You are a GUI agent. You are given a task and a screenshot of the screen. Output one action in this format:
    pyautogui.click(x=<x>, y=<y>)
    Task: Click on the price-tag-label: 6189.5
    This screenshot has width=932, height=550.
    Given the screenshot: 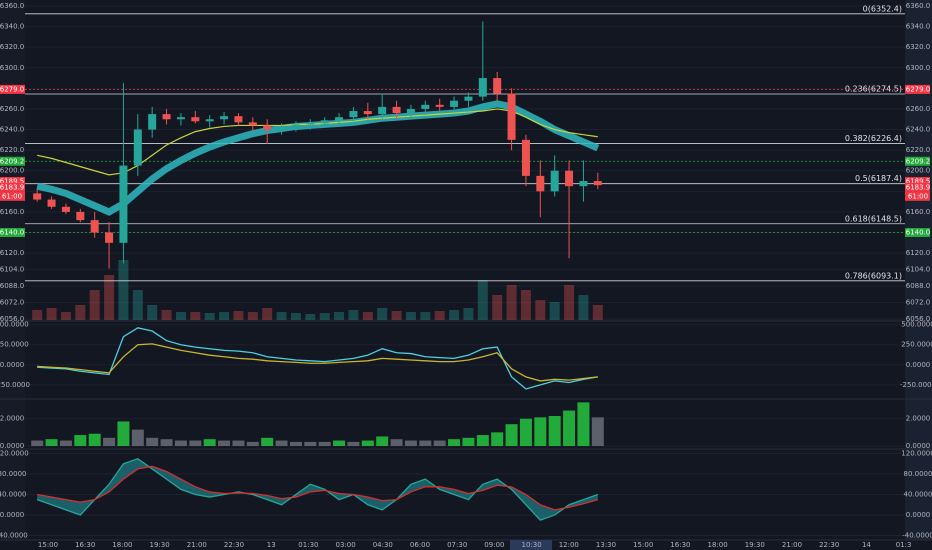 What is the action you would take?
    pyautogui.click(x=918, y=182)
    